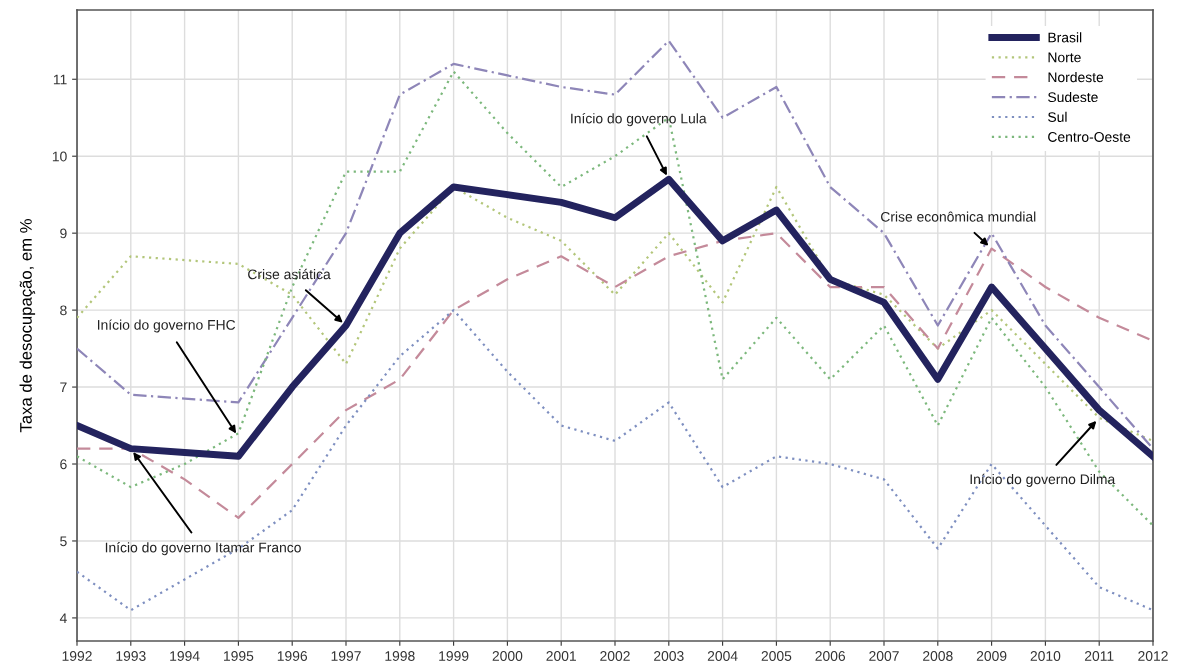  What do you see at coordinates (60, 79) in the screenshot?
I see `y-tick-label: 11` at bounding box center [60, 79].